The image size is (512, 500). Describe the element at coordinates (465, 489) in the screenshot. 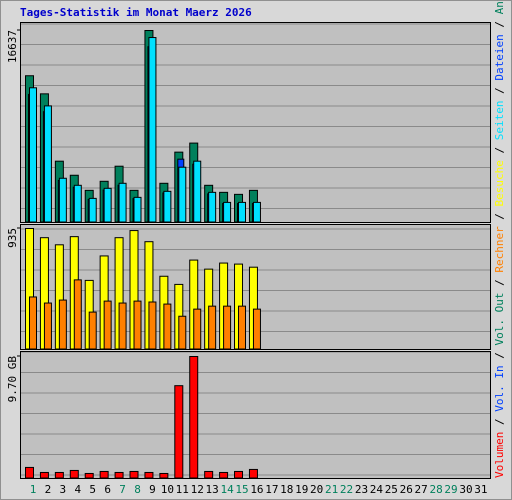

I see `x-tick-label: 30` at that location.